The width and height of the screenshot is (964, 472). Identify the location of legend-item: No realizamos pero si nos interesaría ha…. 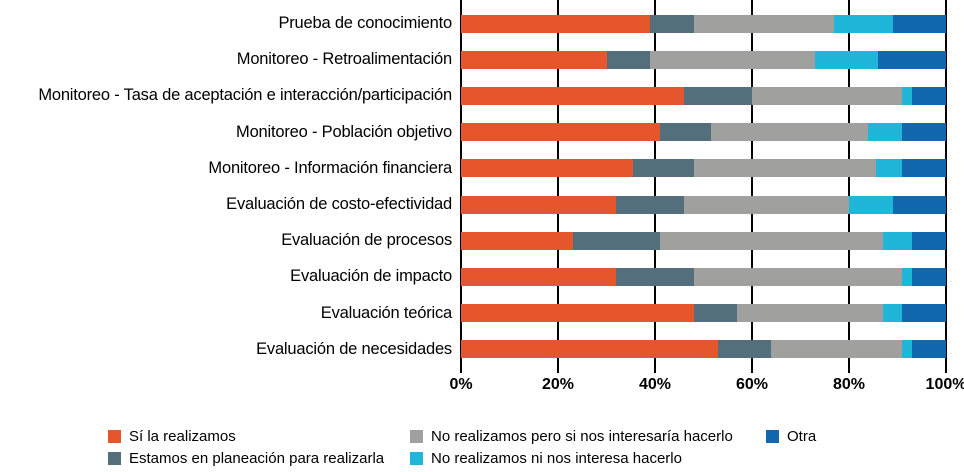
(588, 436).